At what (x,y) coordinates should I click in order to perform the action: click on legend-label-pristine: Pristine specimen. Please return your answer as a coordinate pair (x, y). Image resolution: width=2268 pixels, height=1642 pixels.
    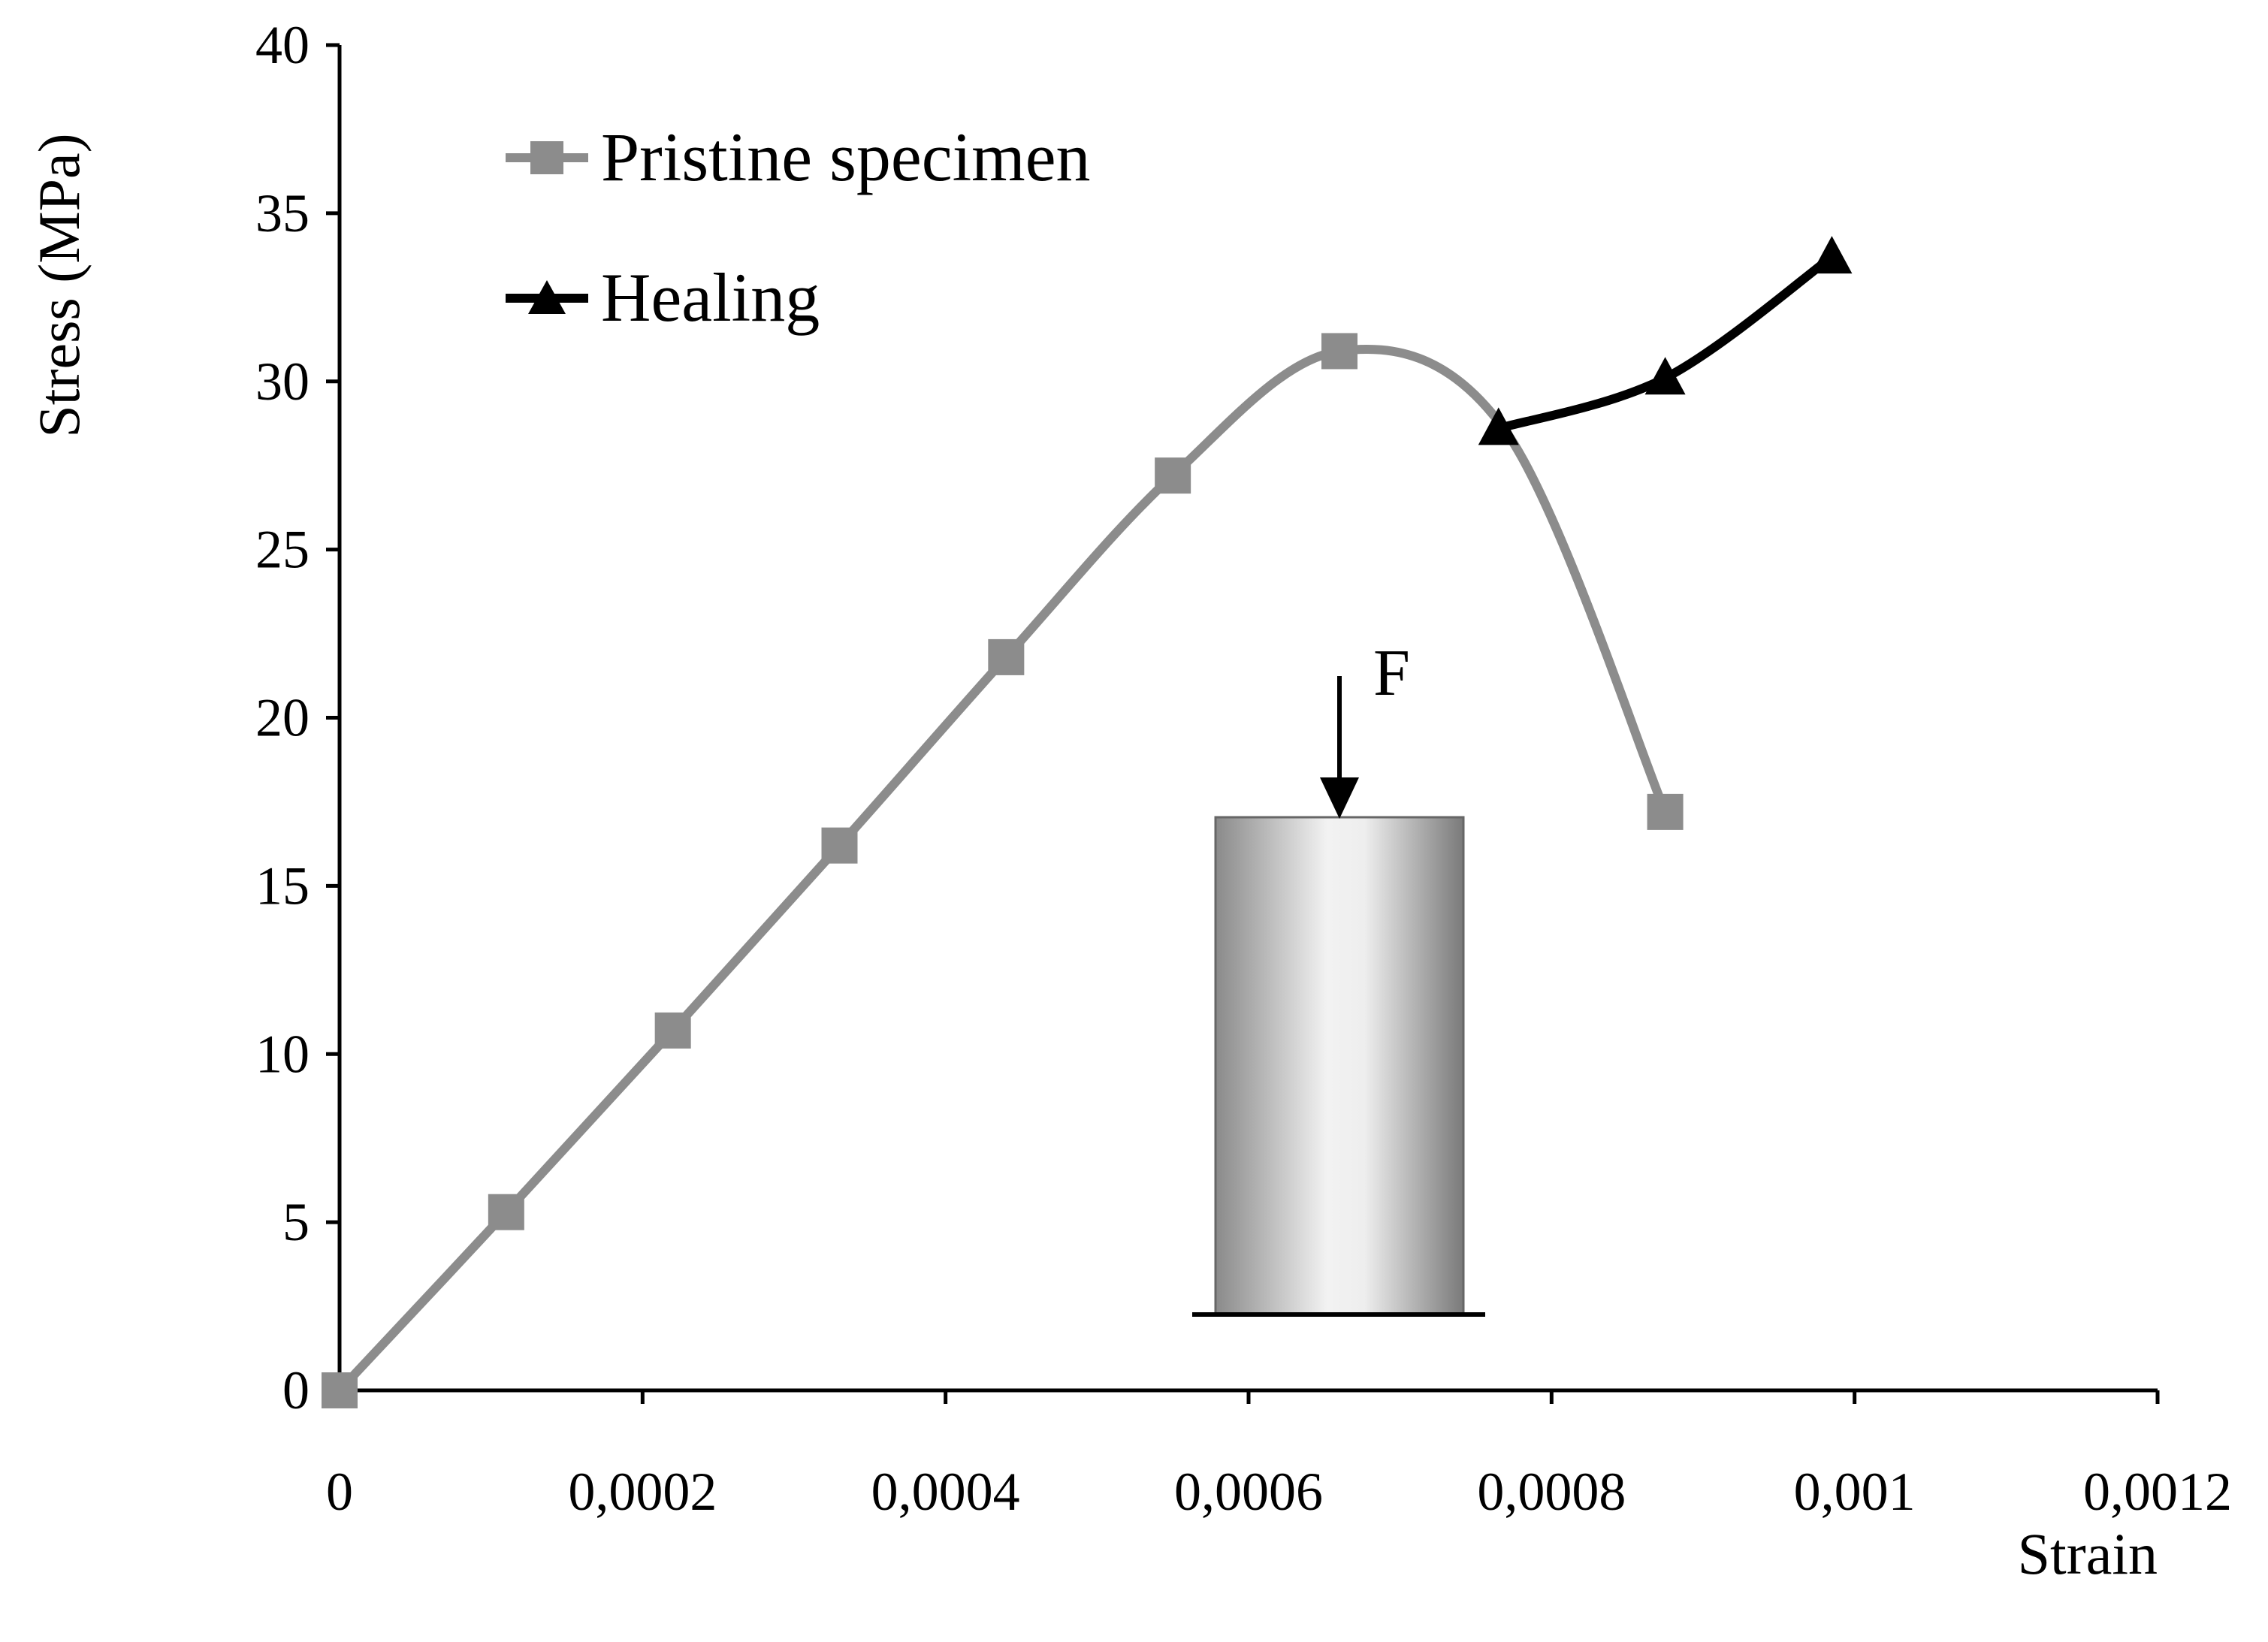
    Looking at the image, I should click on (846, 157).